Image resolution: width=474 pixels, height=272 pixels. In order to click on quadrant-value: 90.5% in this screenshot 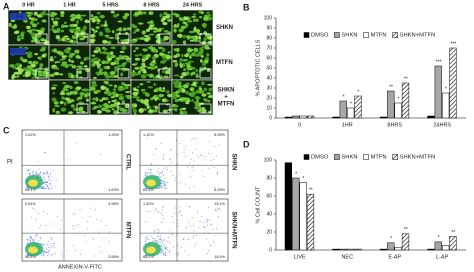, I will do `click(30, 257)`.